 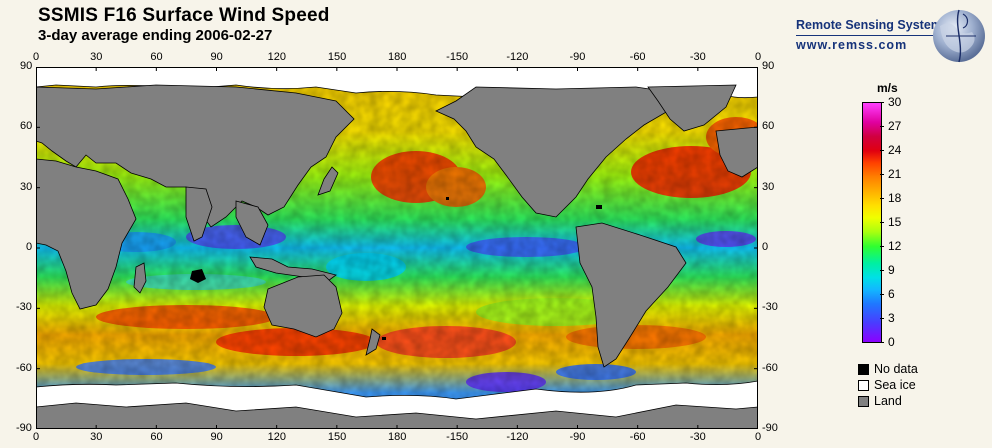 What do you see at coordinates (873, 35) in the screenshot?
I see `brand-divider` at bounding box center [873, 35].